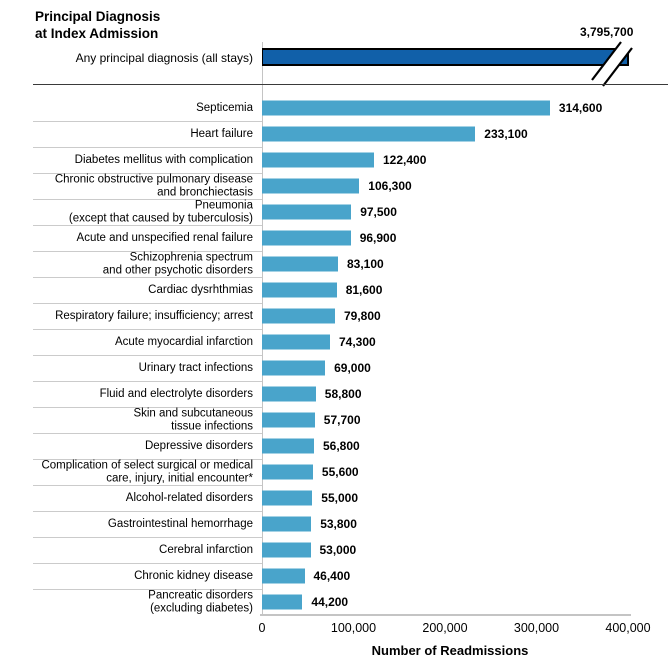 This screenshot has width=672, height=666. I want to click on chart-row: Cardiac dysrhthmias 81,600, so click(336, 290).